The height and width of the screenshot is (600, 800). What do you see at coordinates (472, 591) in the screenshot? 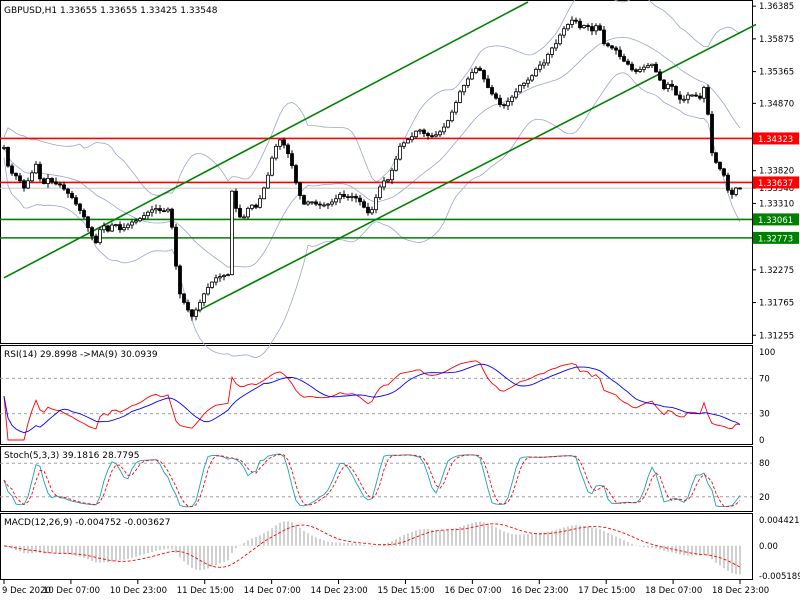
I see `time-tick-label: 16 Dec 07:00` at bounding box center [472, 591].